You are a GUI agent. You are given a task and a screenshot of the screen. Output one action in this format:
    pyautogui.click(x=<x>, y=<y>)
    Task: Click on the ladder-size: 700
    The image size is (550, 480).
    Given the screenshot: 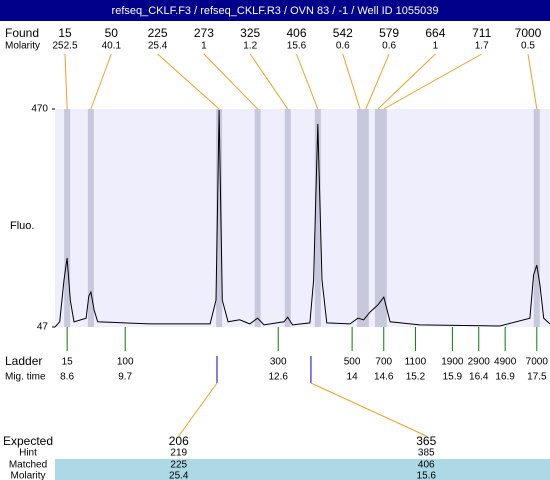 What is the action you would take?
    pyautogui.click(x=383, y=362)
    